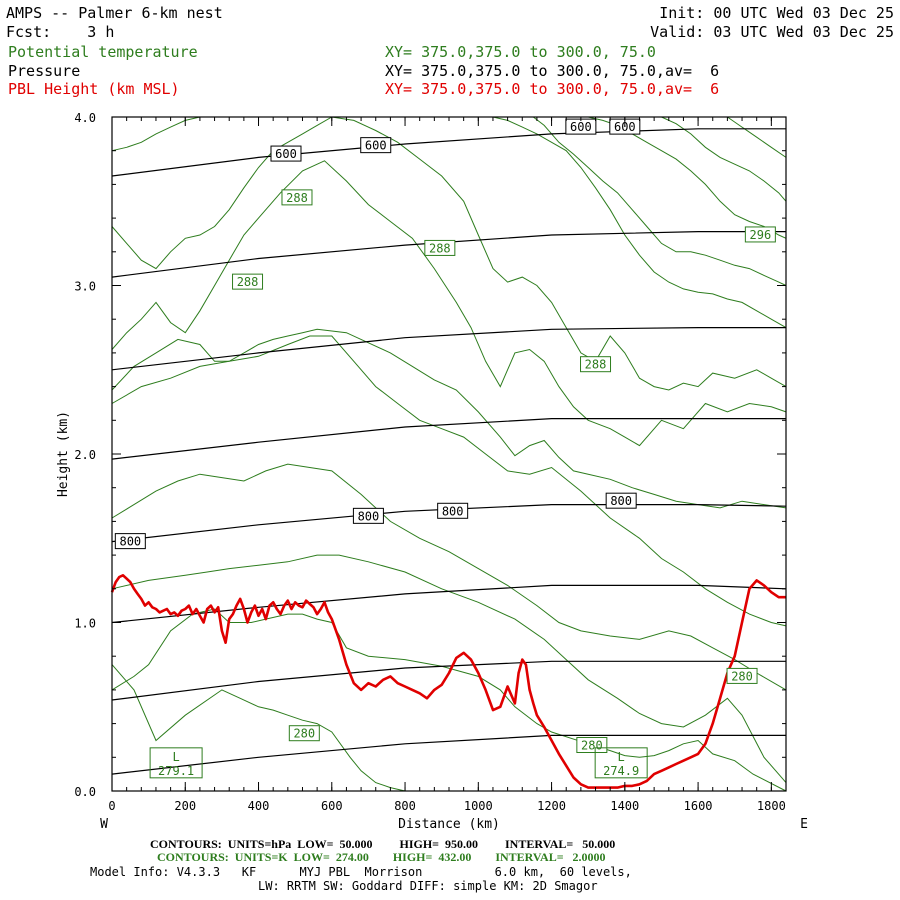 The height and width of the screenshot is (900, 900). What do you see at coordinates (621, 757) in the screenshot?
I see `low-marker-1: L` at bounding box center [621, 757].